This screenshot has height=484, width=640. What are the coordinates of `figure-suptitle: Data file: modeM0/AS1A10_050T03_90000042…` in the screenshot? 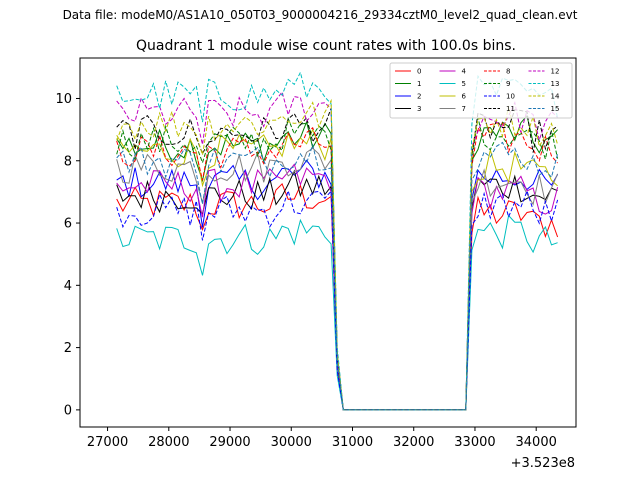 It's located at (320, 15).